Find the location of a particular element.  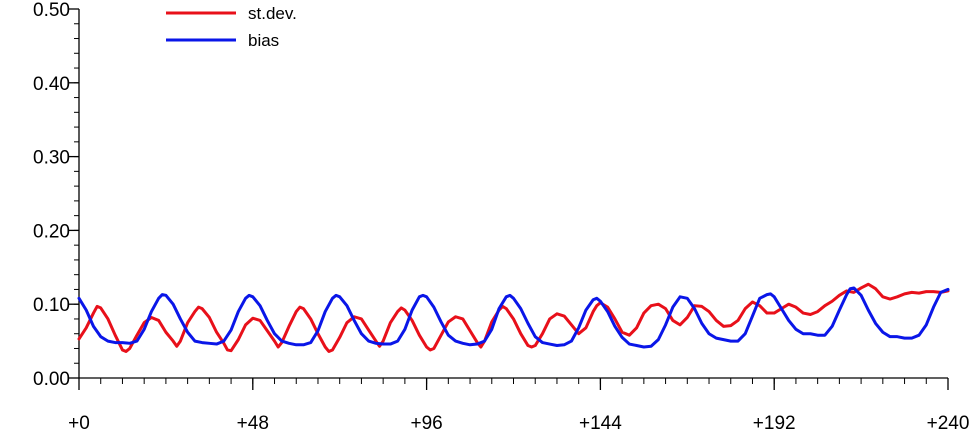

series-line-bias is located at coordinates (513, 317).